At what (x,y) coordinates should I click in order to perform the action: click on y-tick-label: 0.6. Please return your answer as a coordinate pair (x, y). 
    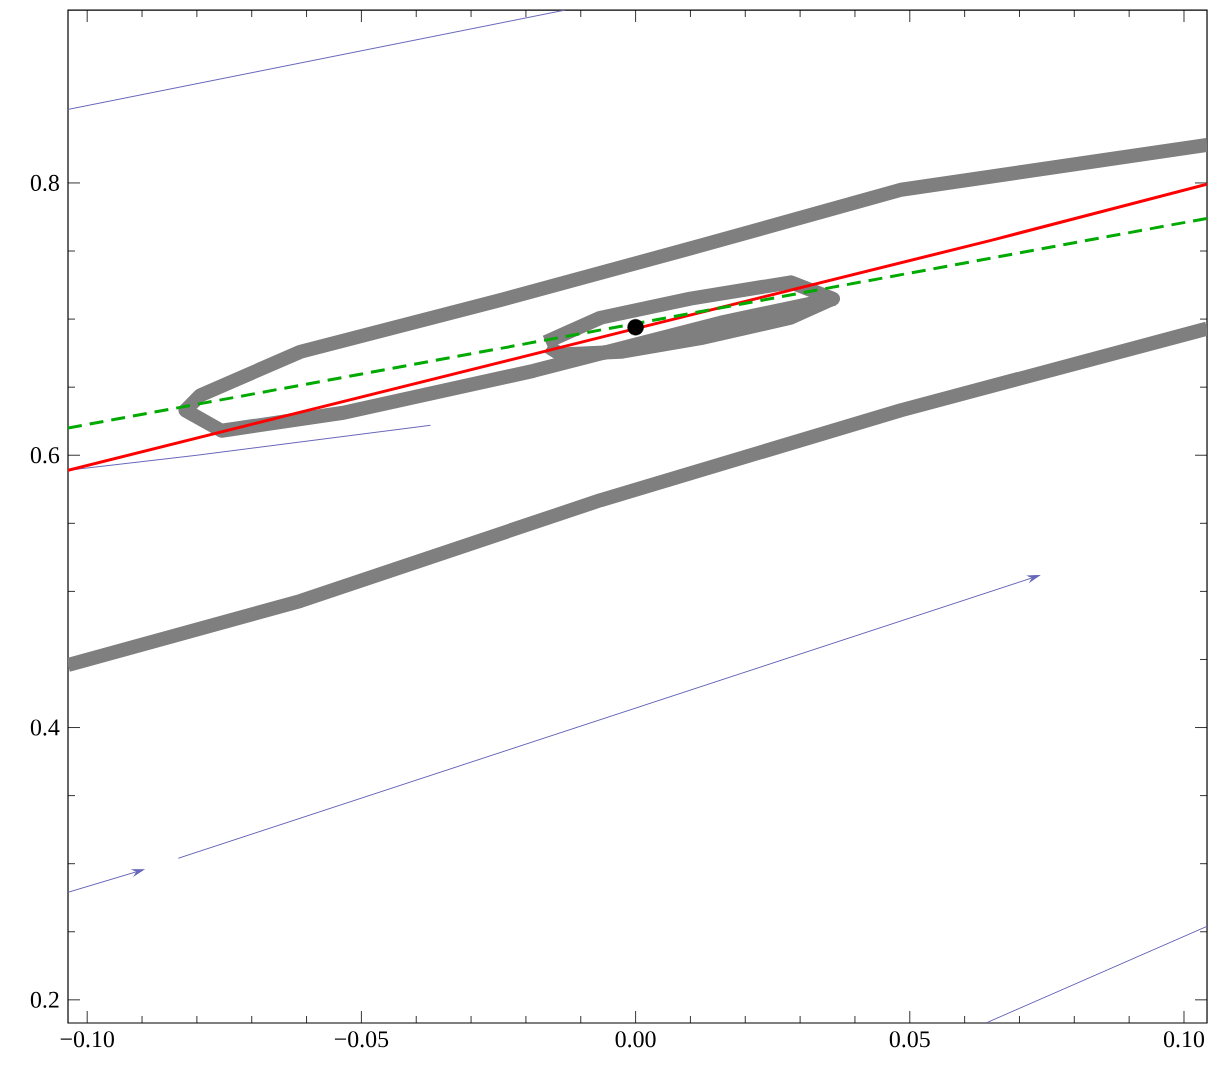
    Looking at the image, I should click on (45, 455).